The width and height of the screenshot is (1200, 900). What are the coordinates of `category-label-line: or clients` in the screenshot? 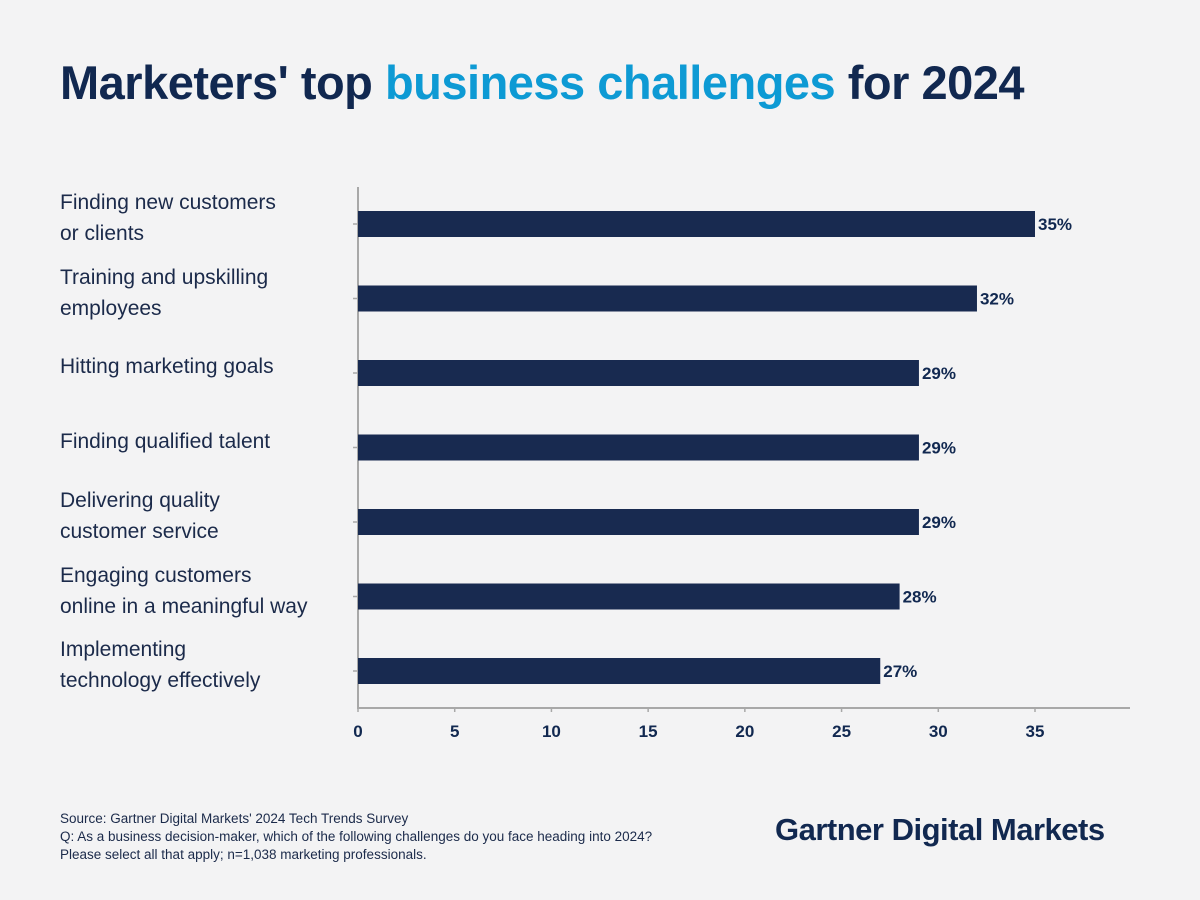 It's located at (102, 233).